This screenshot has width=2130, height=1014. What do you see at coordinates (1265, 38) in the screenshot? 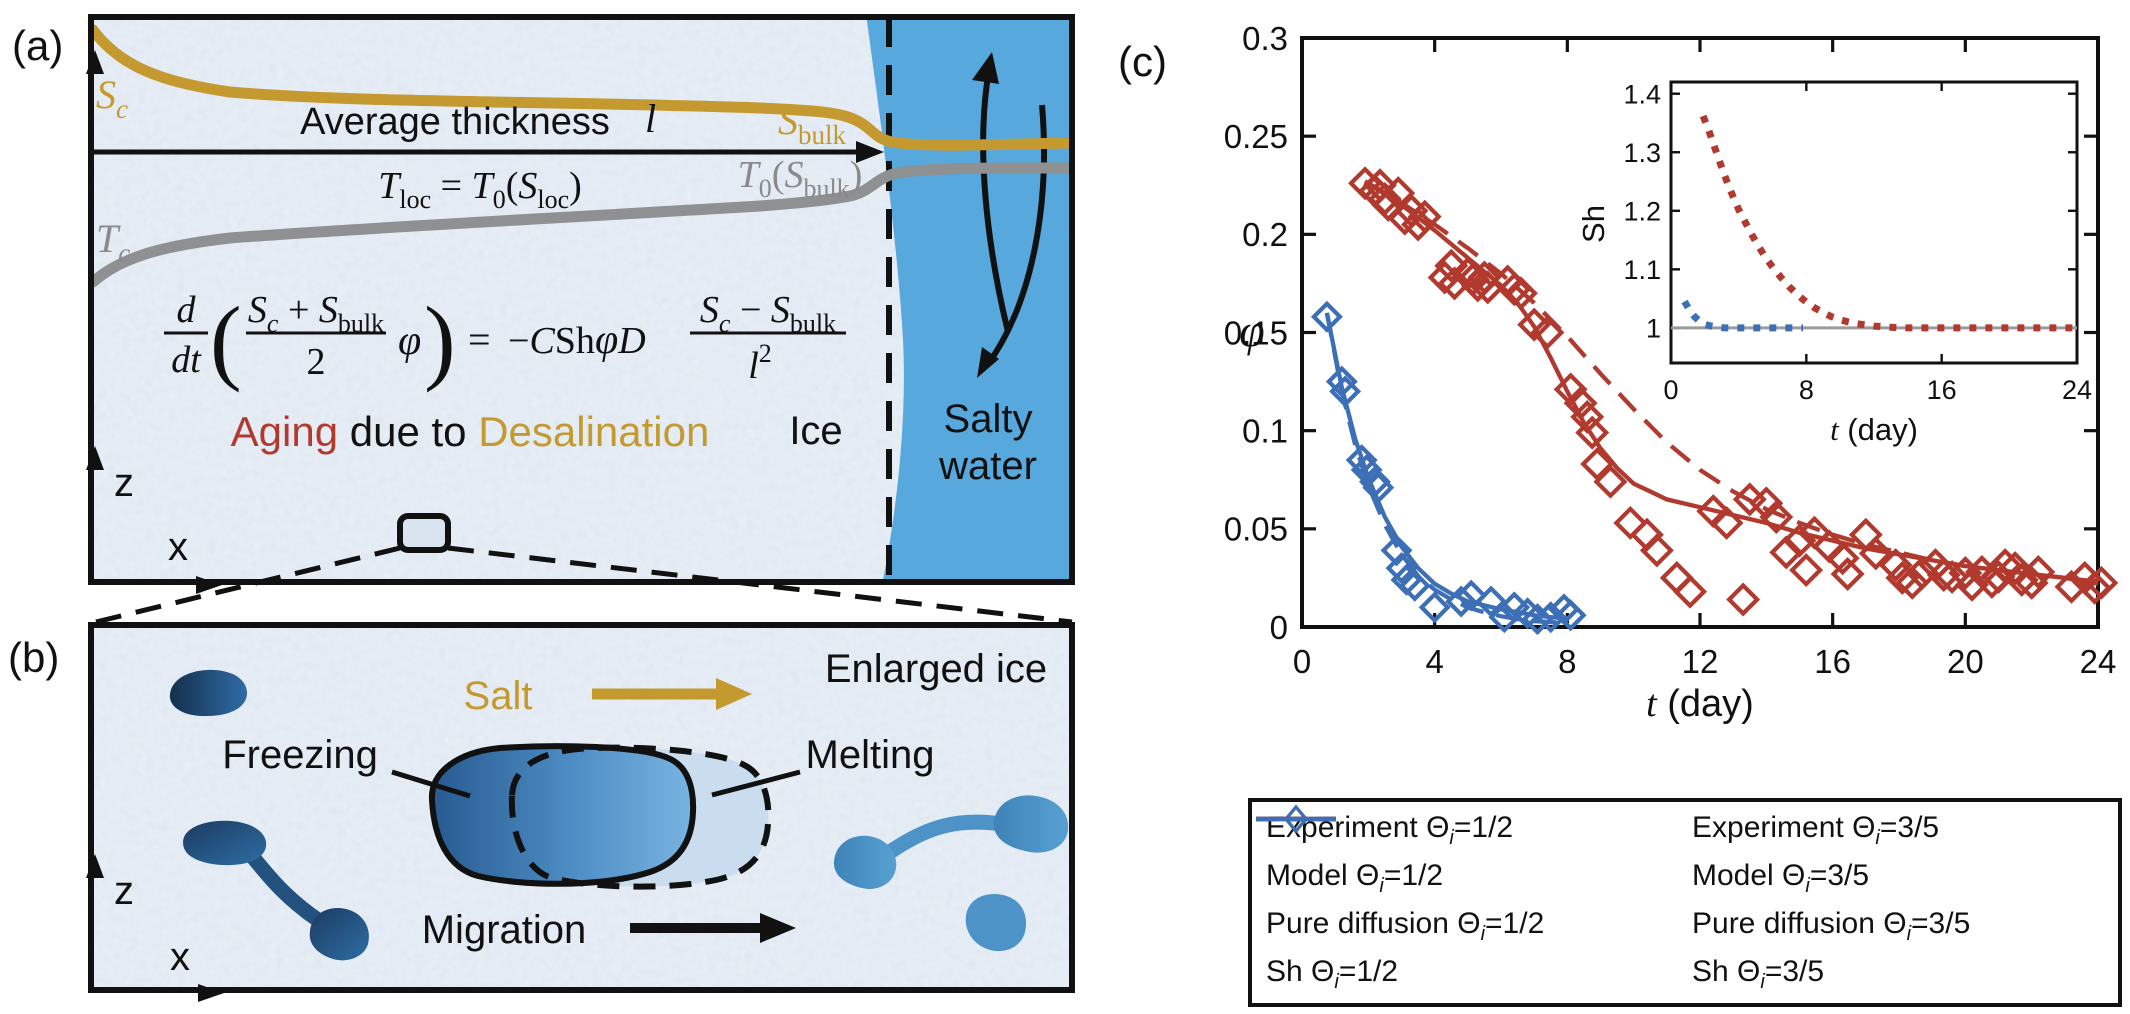
I see `main-y-tick-label: 0.3` at bounding box center [1265, 38].